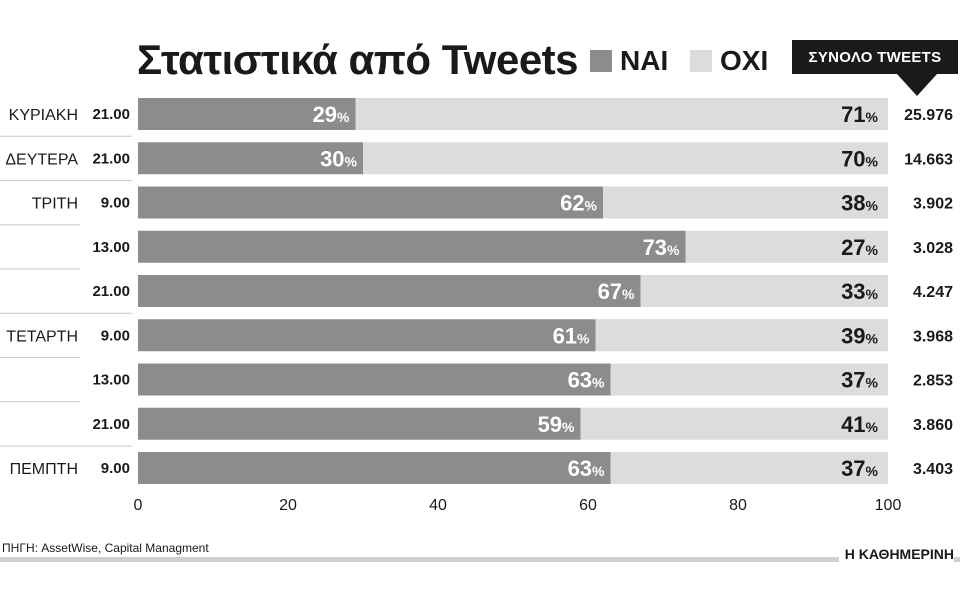 This screenshot has width=960, height=600. What do you see at coordinates (556, 424) in the screenshot?
I see `data-label-yes: 59%` at bounding box center [556, 424].